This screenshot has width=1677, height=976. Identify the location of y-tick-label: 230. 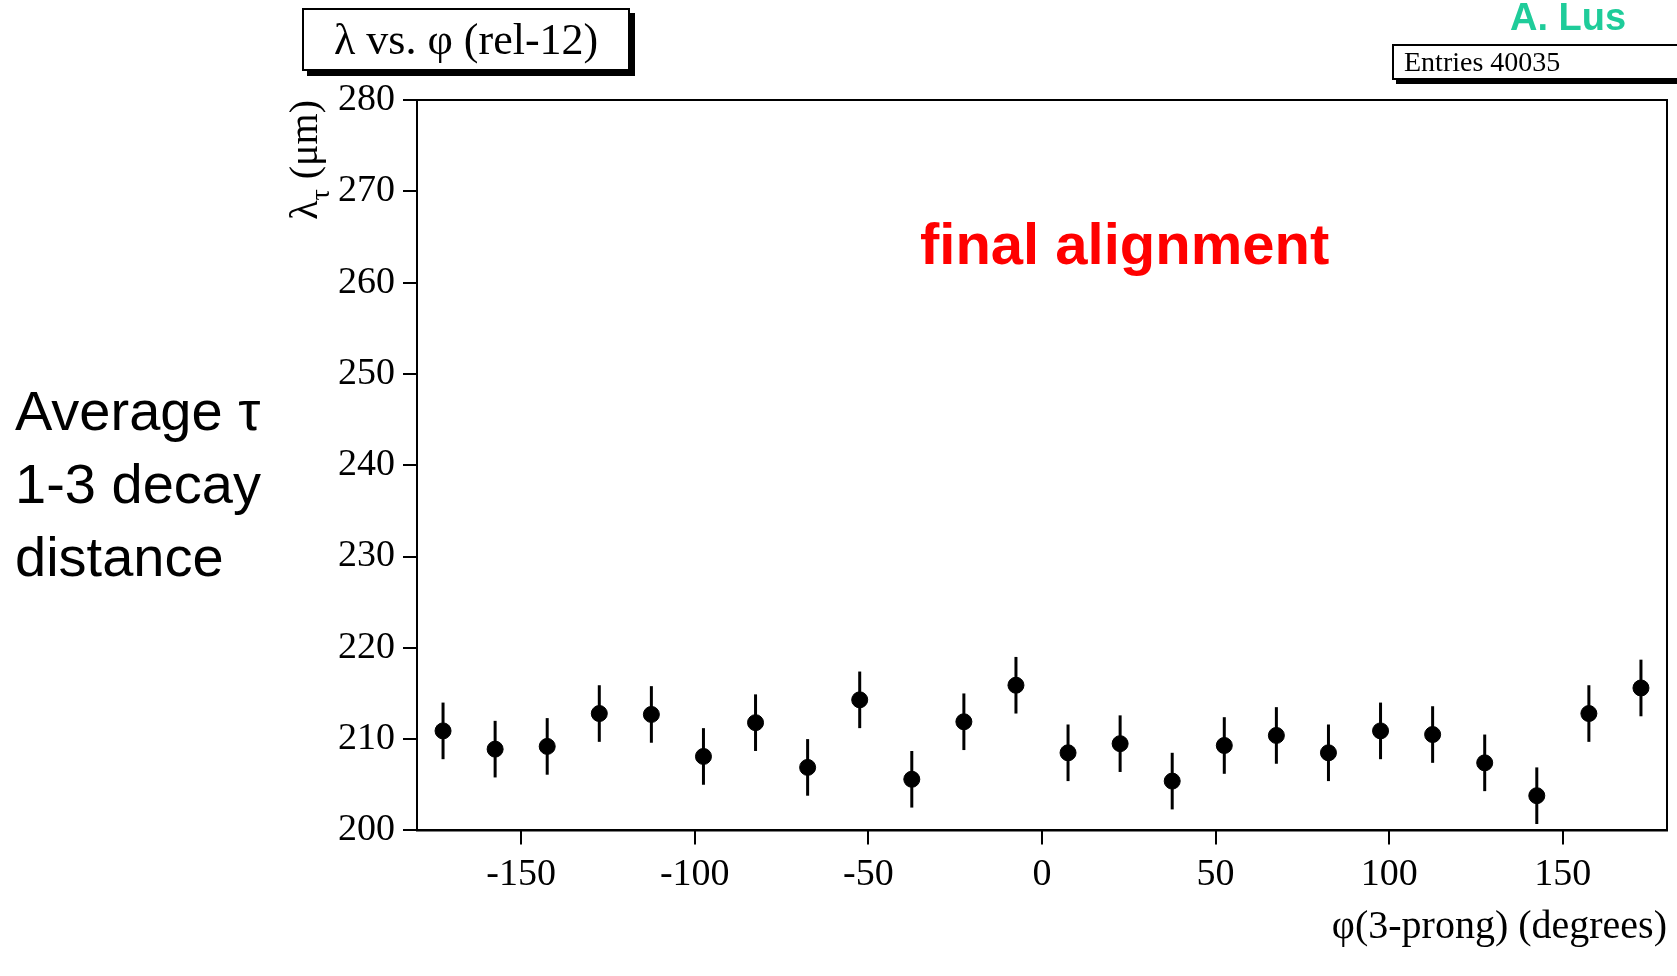
(366, 553).